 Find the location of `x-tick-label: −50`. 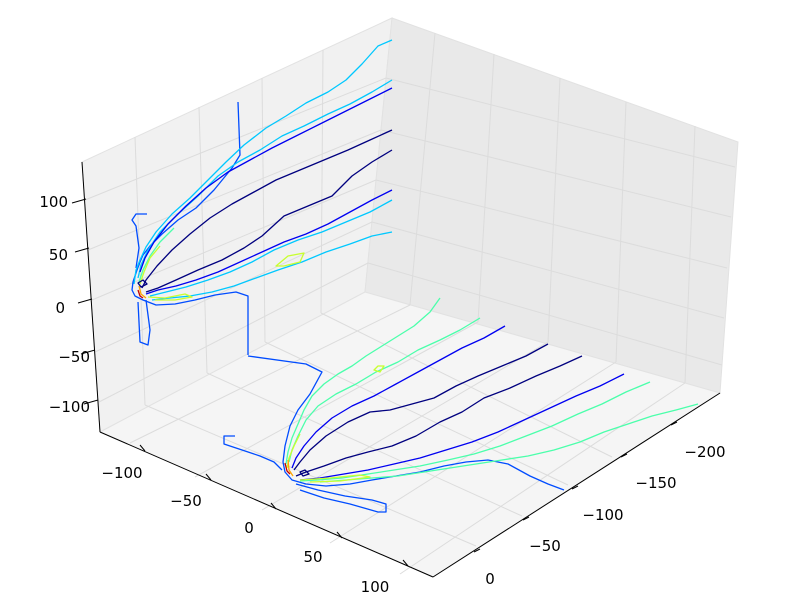

x-tick-label: −50 is located at coordinates (545, 546).